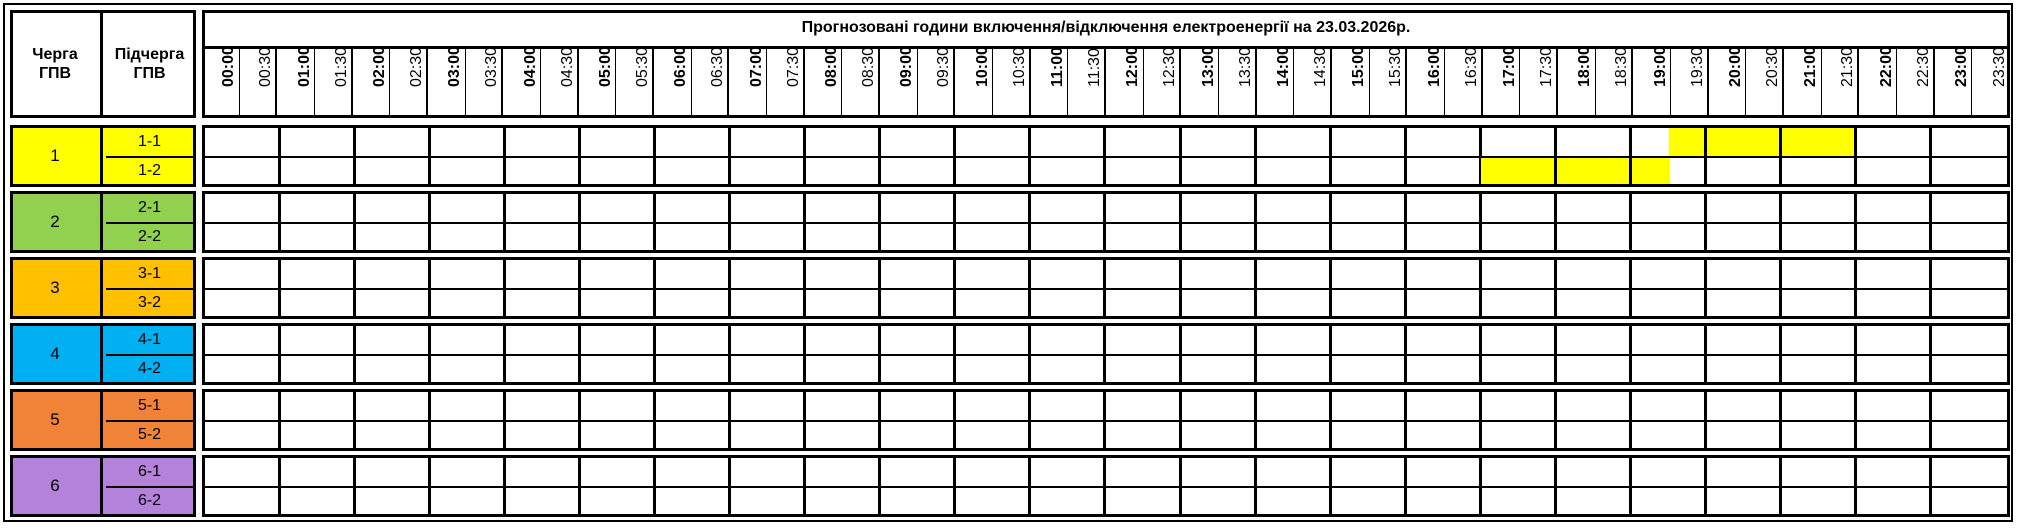 The image size is (2020, 530). I want to click on time-slot-header: 06:30, so click(711, 81).